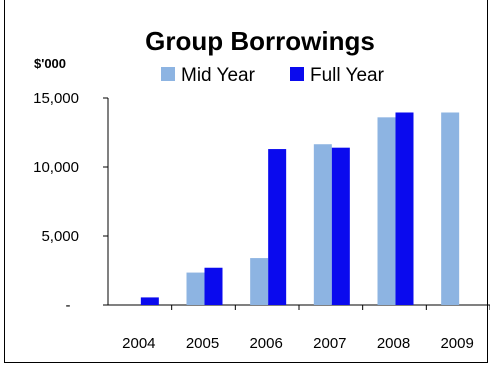 The image size is (490, 365). I want to click on x-tick-label: 2007, so click(329, 343).